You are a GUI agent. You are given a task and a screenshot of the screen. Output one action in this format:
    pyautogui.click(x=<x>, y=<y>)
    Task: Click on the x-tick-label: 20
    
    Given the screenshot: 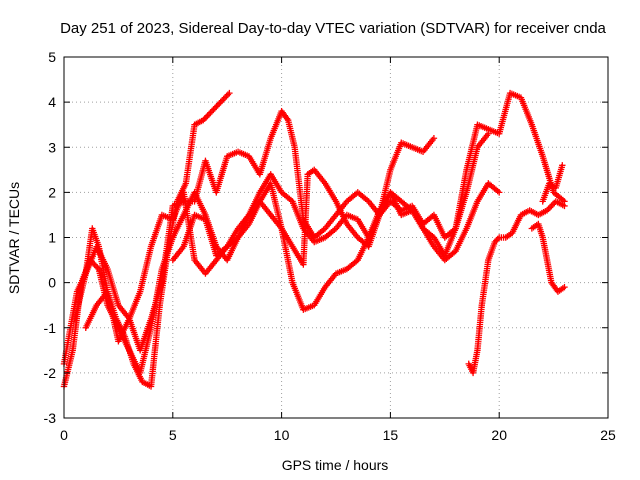 What is the action you would take?
    pyautogui.click(x=499, y=435)
    